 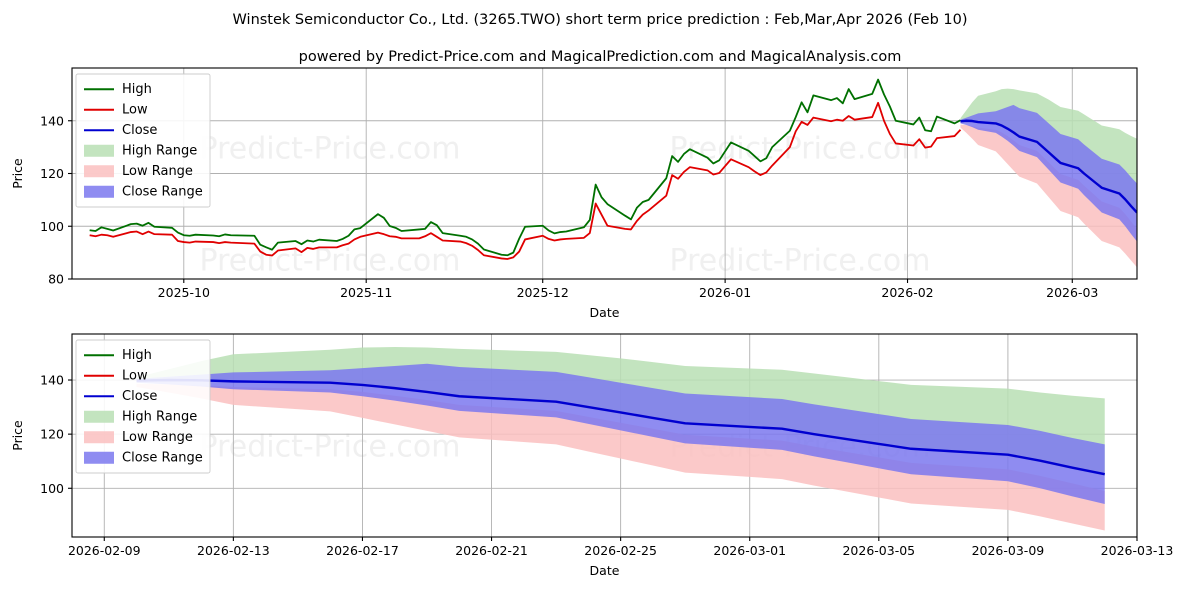 I want to click on x-tick-label: 2026-03-13, so click(x=1137, y=550).